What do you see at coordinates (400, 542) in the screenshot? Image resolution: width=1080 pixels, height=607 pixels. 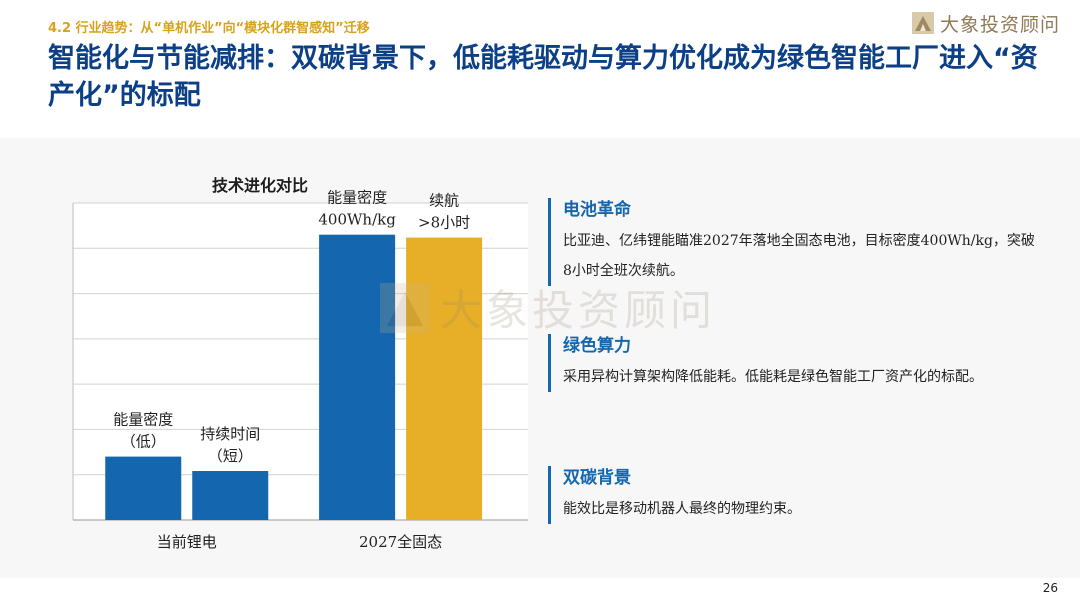 I see `x-tick-label: 2027全固态` at bounding box center [400, 542].